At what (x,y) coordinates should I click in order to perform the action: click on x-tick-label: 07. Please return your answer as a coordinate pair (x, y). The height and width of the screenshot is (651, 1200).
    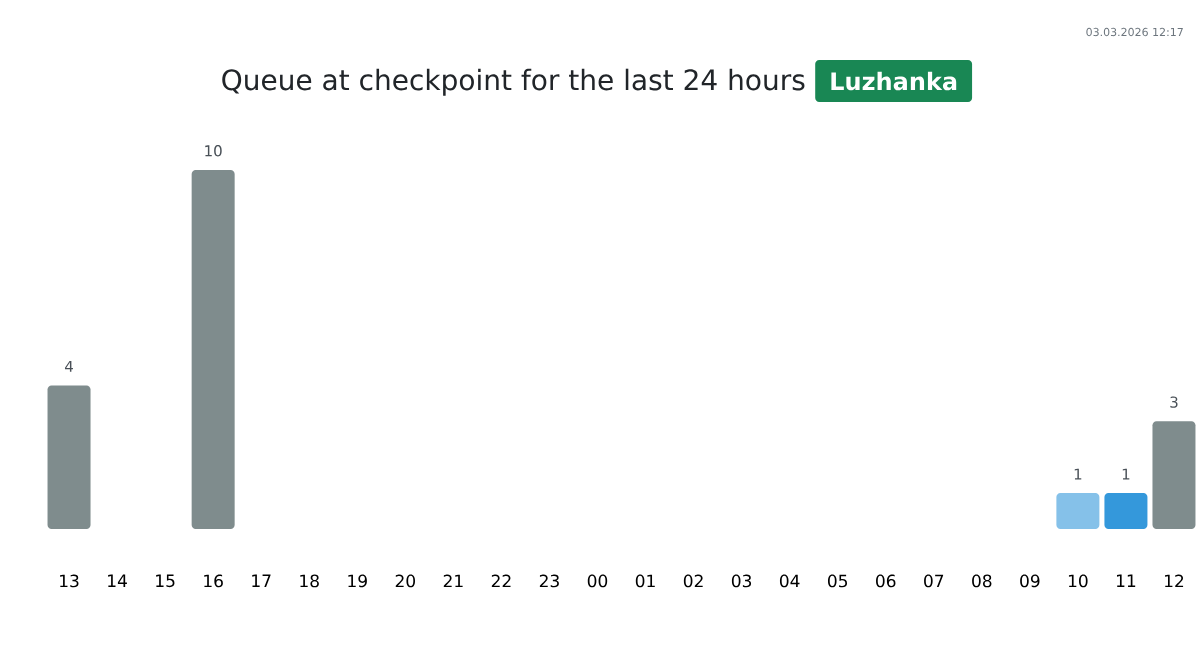
    Looking at the image, I should click on (934, 581).